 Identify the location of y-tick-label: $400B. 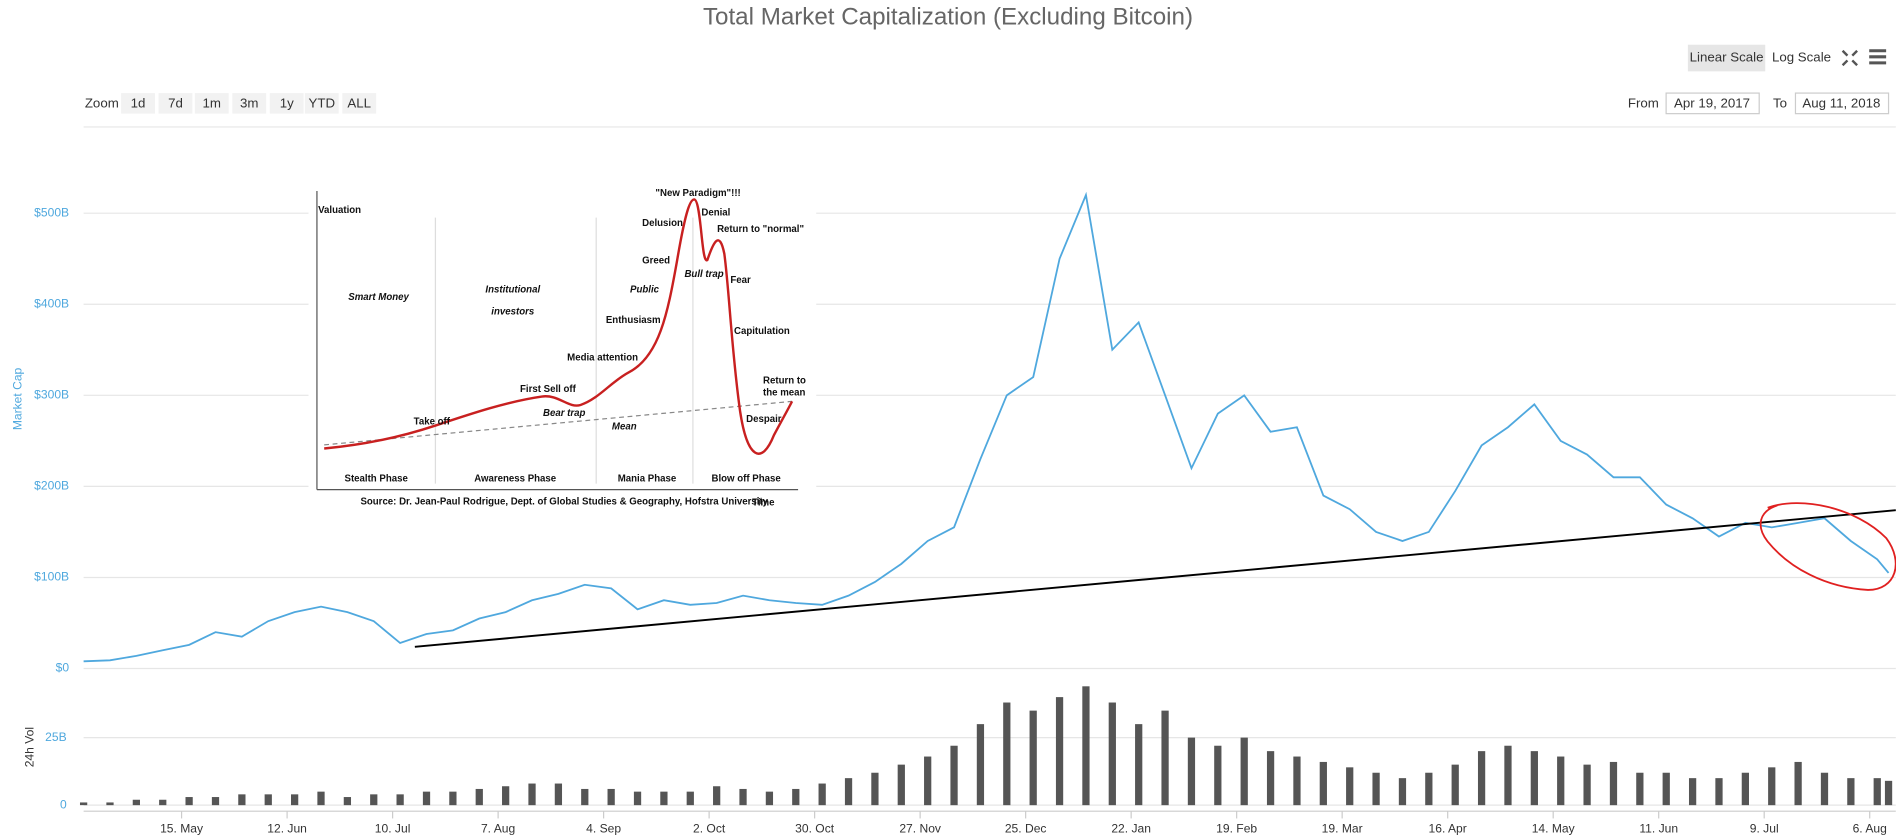
(51, 303).